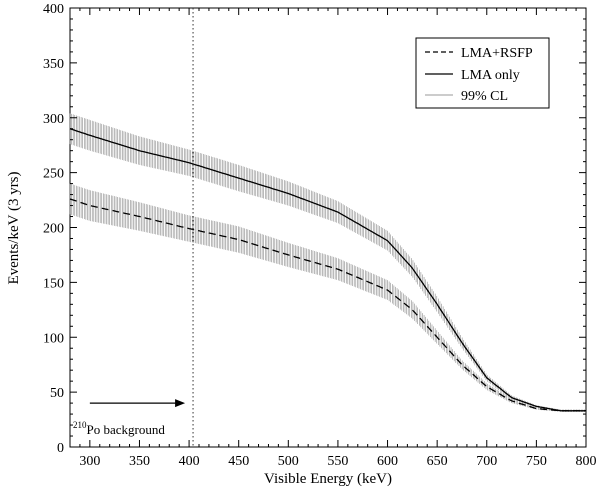 This screenshot has width=599, height=491. What do you see at coordinates (586, 461) in the screenshot?
I see `x-tick-label-800: 800` at bounding box center [586, 461].